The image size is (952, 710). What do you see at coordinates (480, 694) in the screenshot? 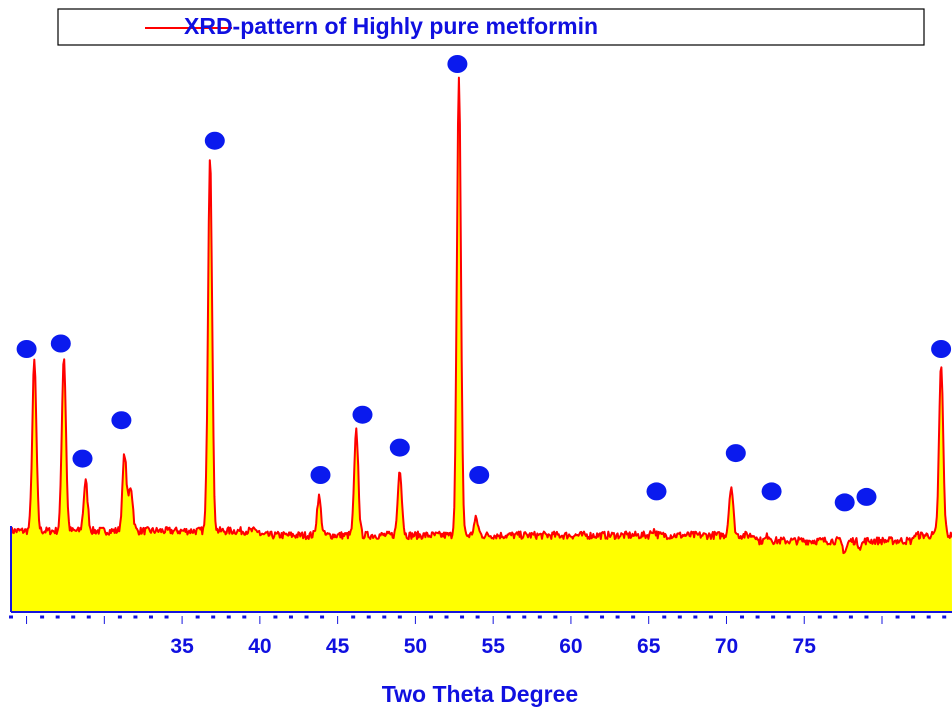
I see `x-axis-title: Two Theta Degree` at bounding box center [480, 694].